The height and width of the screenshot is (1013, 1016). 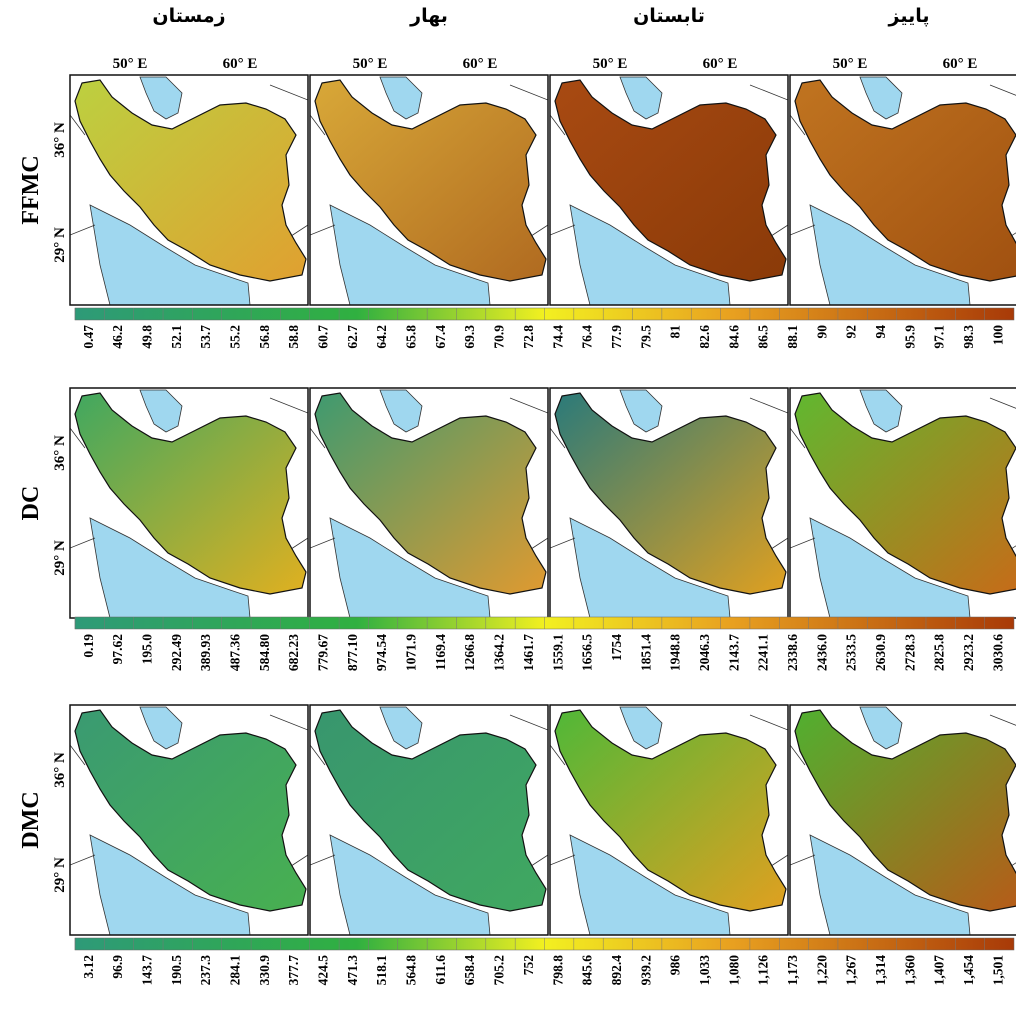 I want to click on colorbar-label: 1656.5, so click(x=587, y=652).